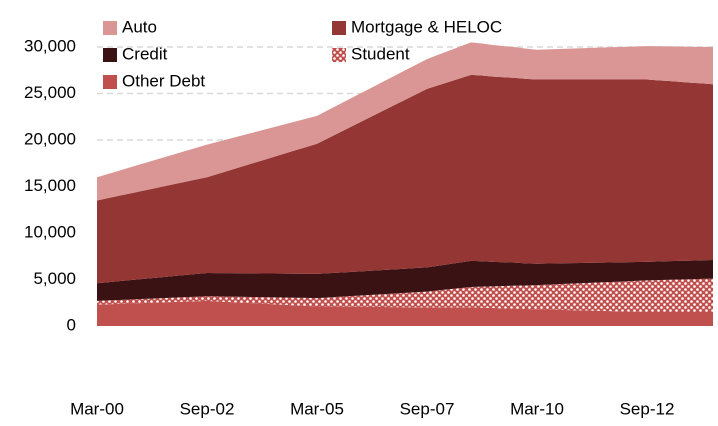 The image size is (718, 426). Describe the element at coordinates (50, 231) in the screenshot. I see `y-tick-label: 10,000` at that location.